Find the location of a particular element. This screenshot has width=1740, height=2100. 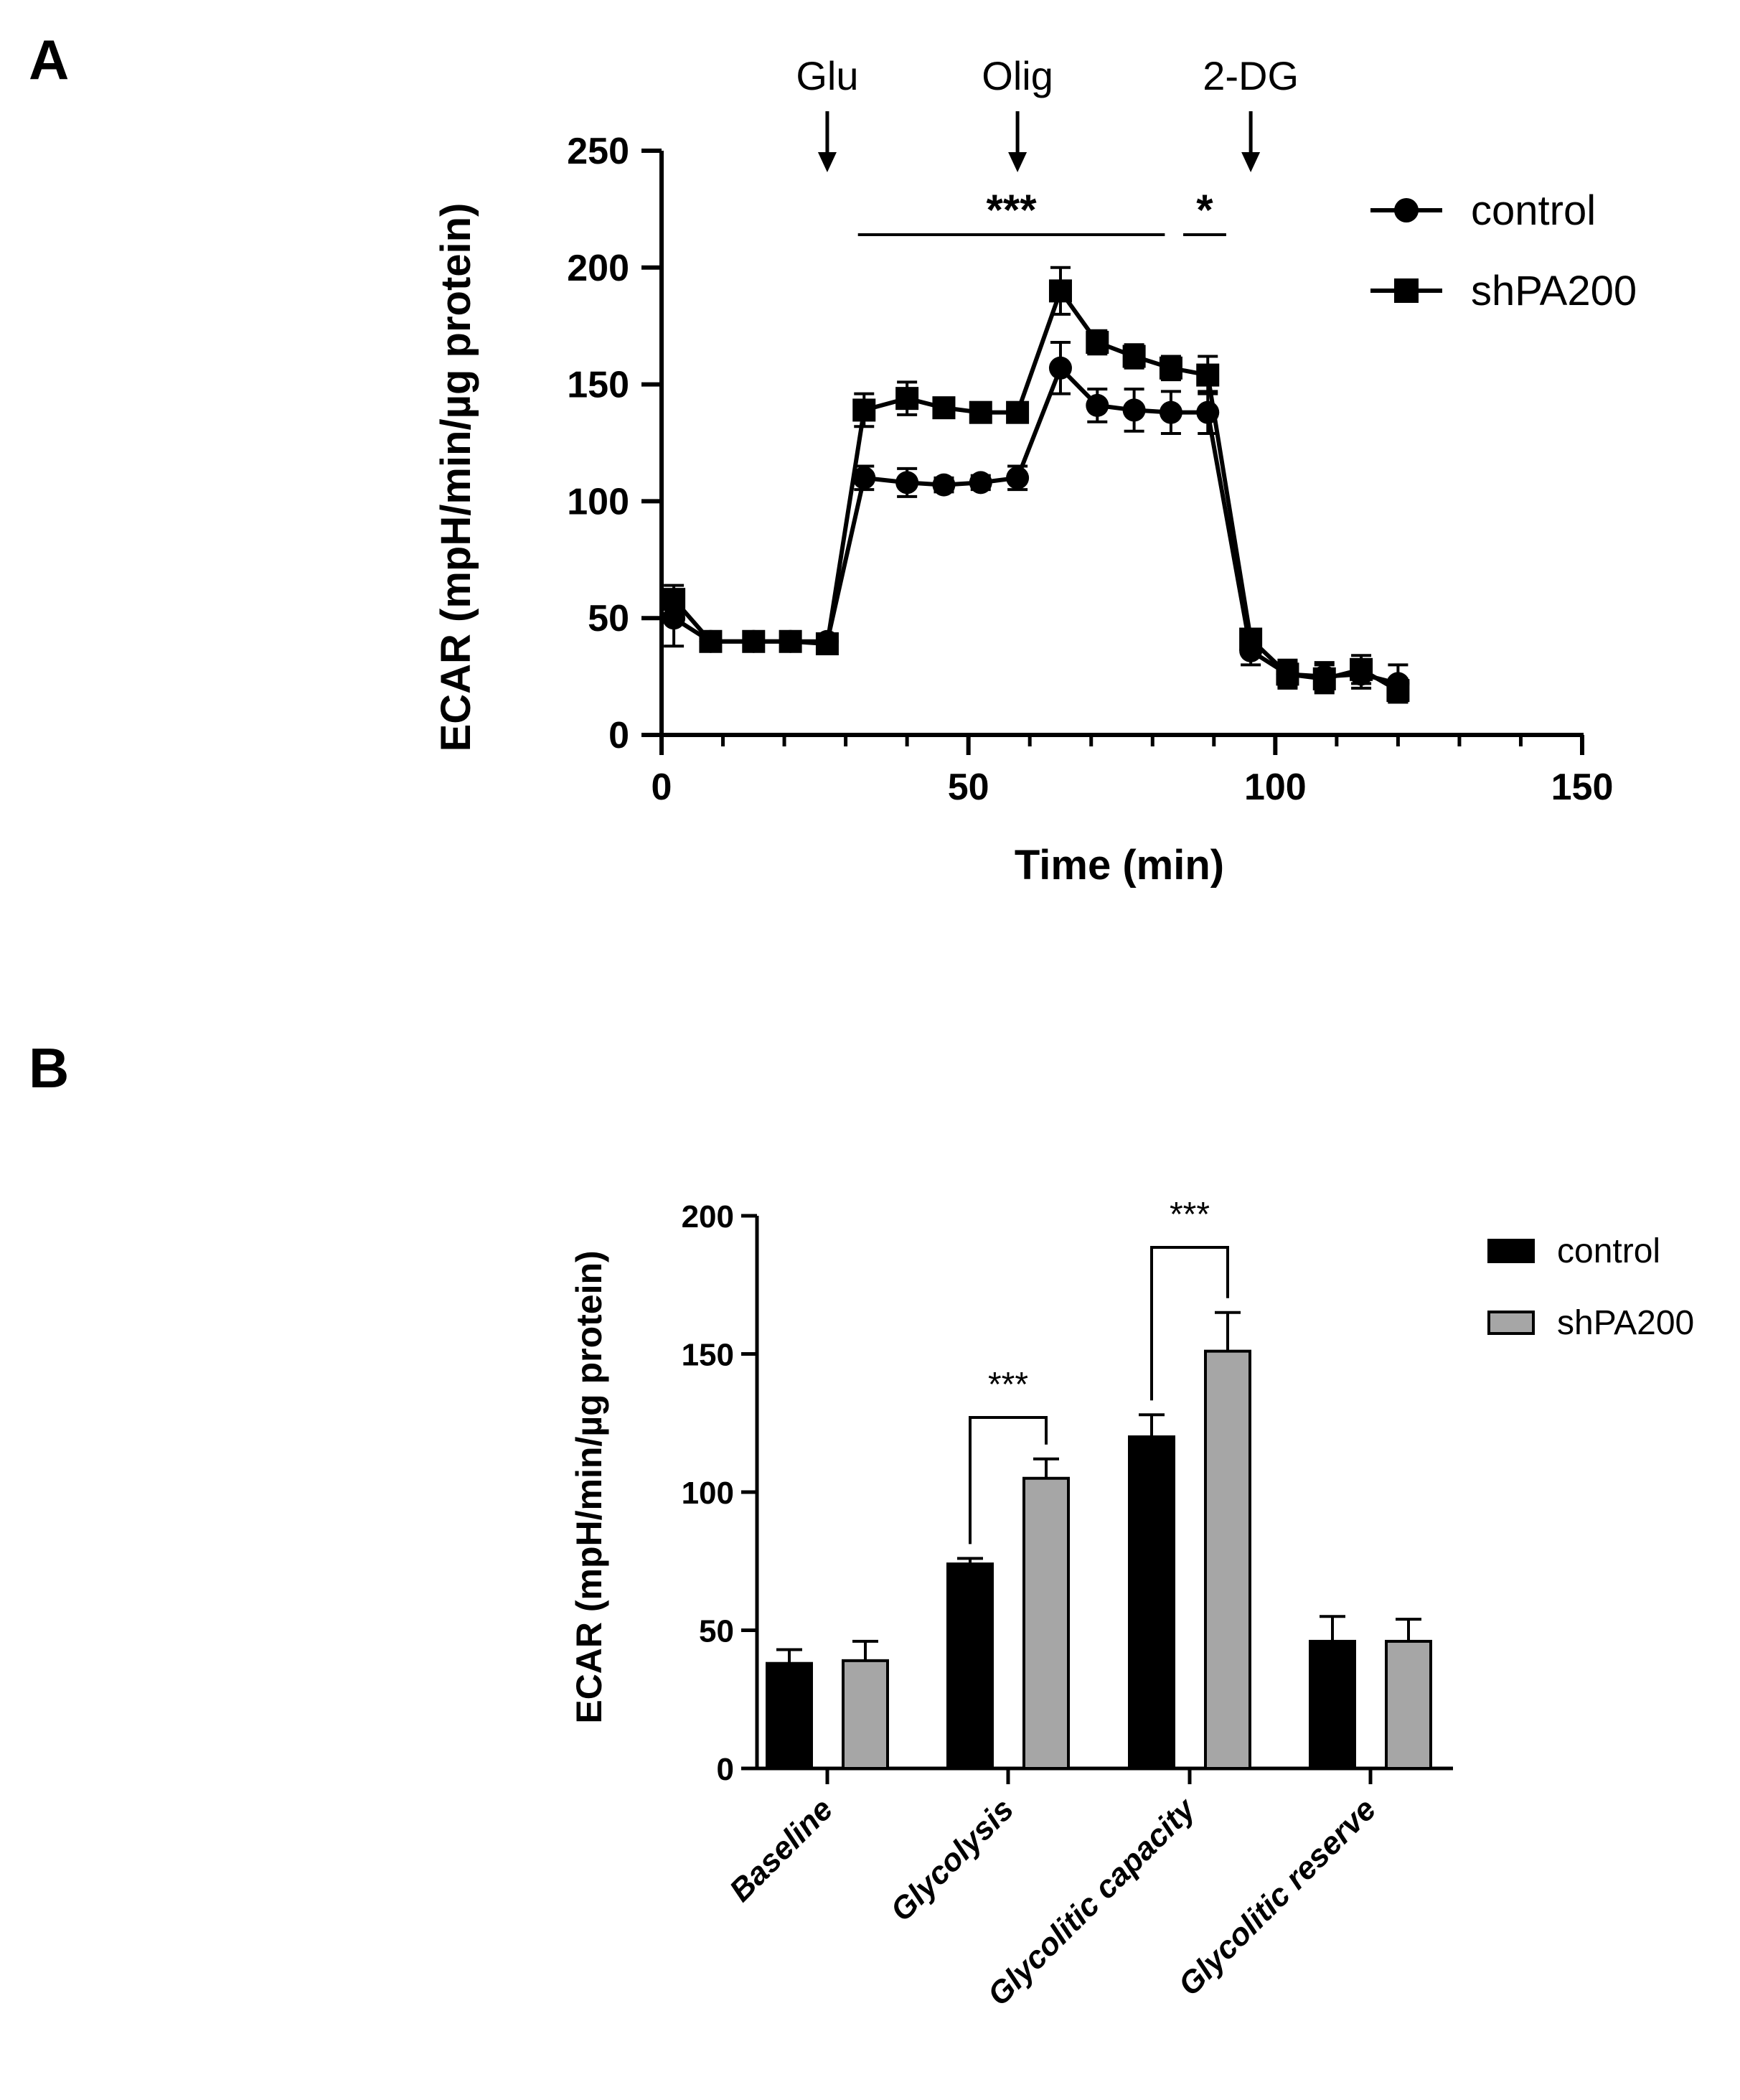

chart-b-bars is located at coordinates (1099, 1541).